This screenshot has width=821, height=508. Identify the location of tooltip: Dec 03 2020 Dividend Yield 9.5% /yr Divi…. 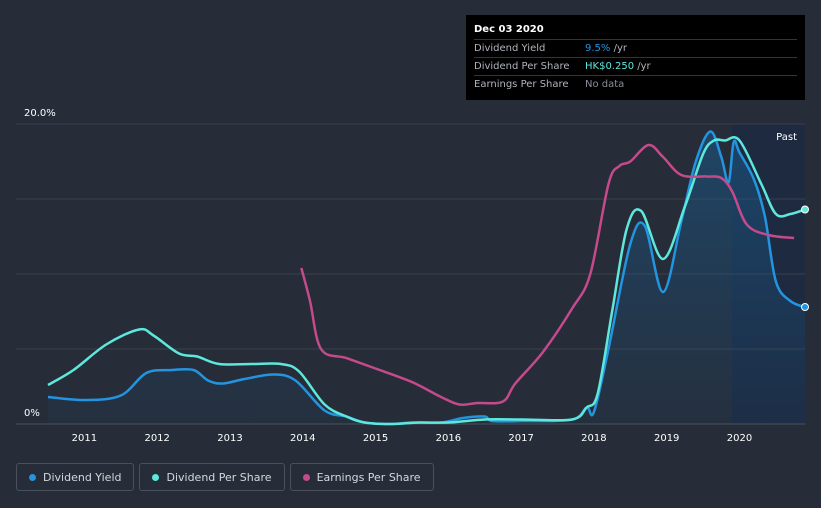
(635, 57).